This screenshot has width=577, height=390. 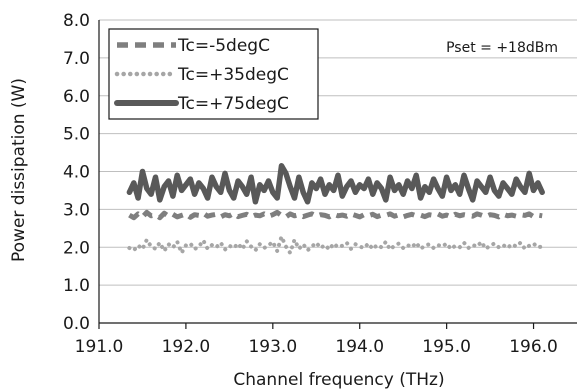 I want to click on x-axis-label: Channel frequency (THz), so click(x=338, y=380).